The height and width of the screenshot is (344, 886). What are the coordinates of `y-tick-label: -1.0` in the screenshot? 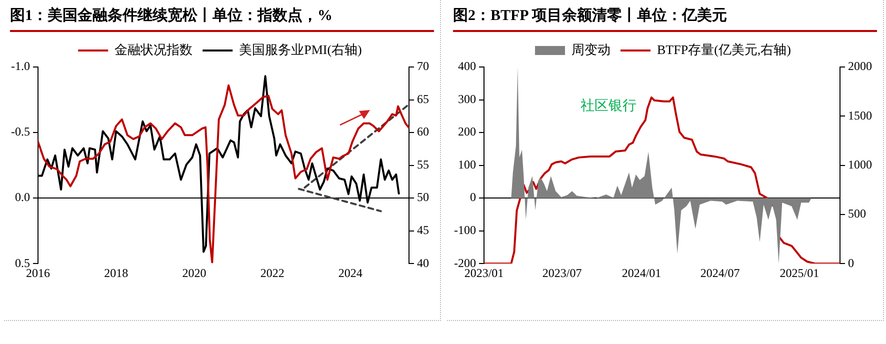 It's located at (20, 66).